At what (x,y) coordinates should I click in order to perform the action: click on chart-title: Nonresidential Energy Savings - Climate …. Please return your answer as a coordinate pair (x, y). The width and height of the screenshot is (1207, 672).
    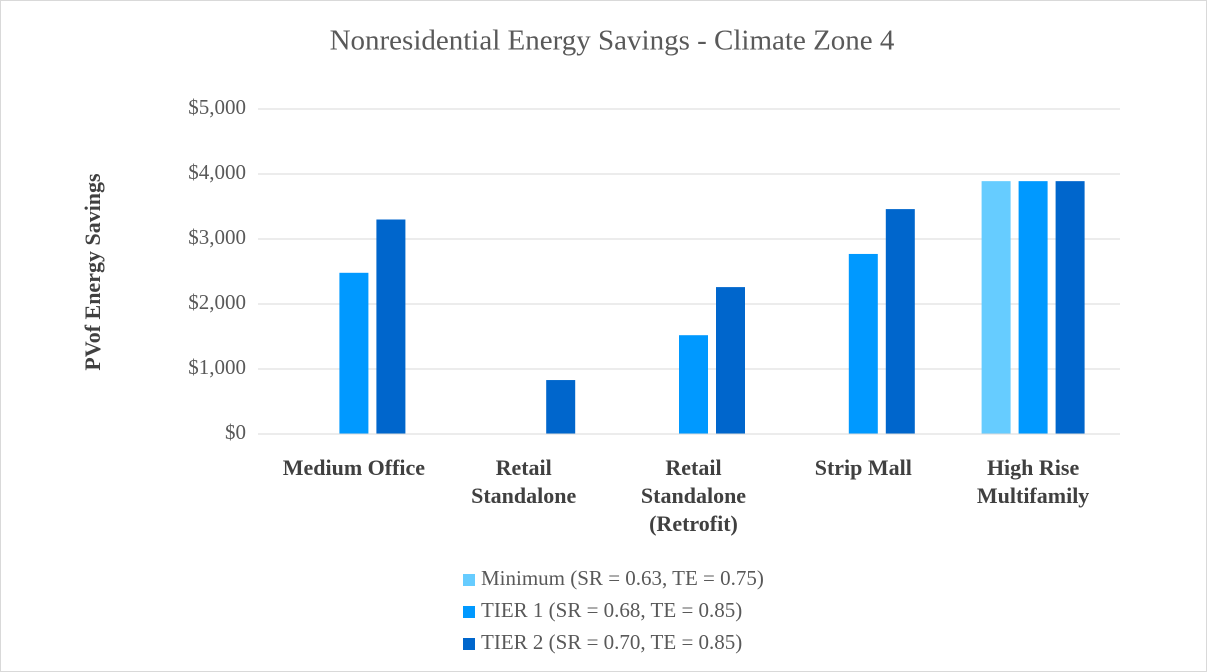
    Looking at the image, I should click on (612, 41).